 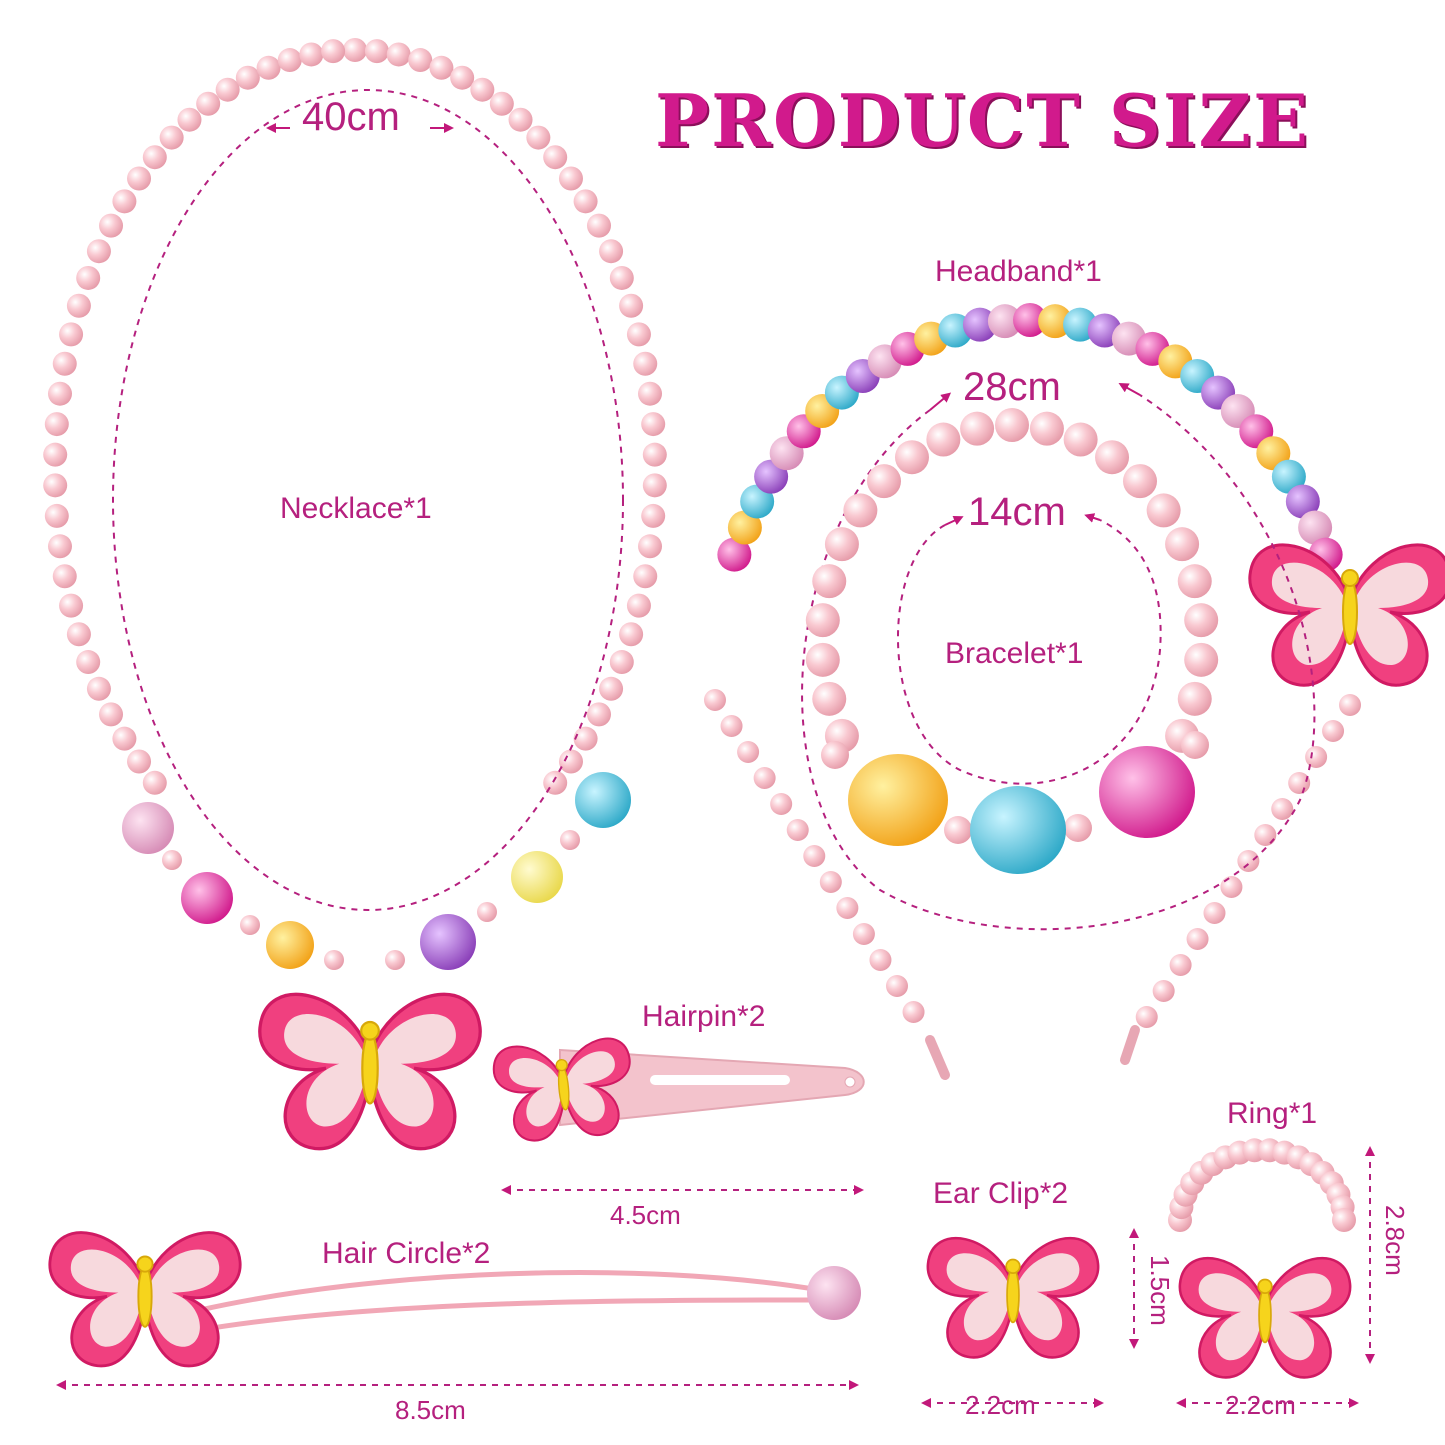 I want to click on necklace-size: 40cm, so click(x=351, y=117).